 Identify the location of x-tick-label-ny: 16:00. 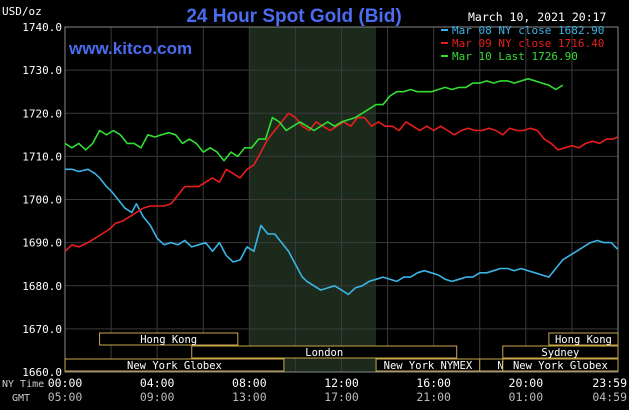
(433, 383).